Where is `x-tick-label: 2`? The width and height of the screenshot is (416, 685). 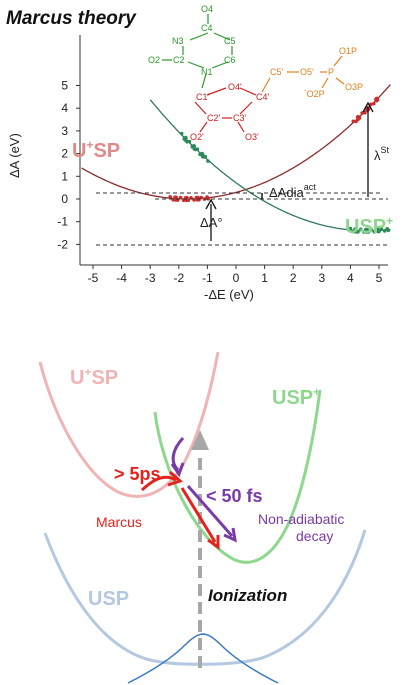
x-tick-label: 2 is located at coordinates (293, 278).